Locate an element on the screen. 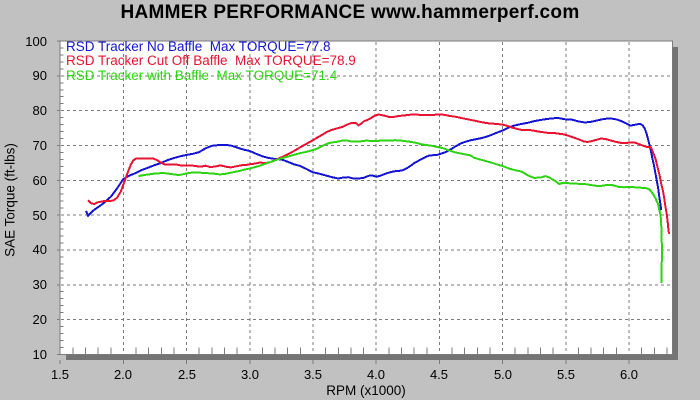 The height and width of the screenshot is (400, 700). svg-text: SAE Torque (ft-lbs) is located at coordinates (10, 200).